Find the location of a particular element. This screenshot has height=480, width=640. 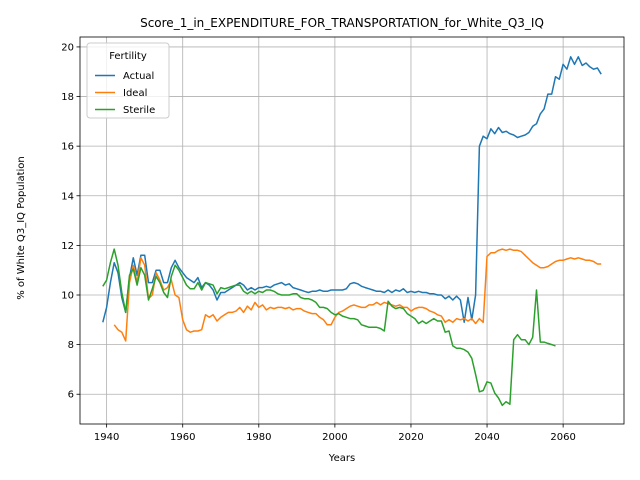

x-tick-label: 1980 is located at coordinates (258, 437).